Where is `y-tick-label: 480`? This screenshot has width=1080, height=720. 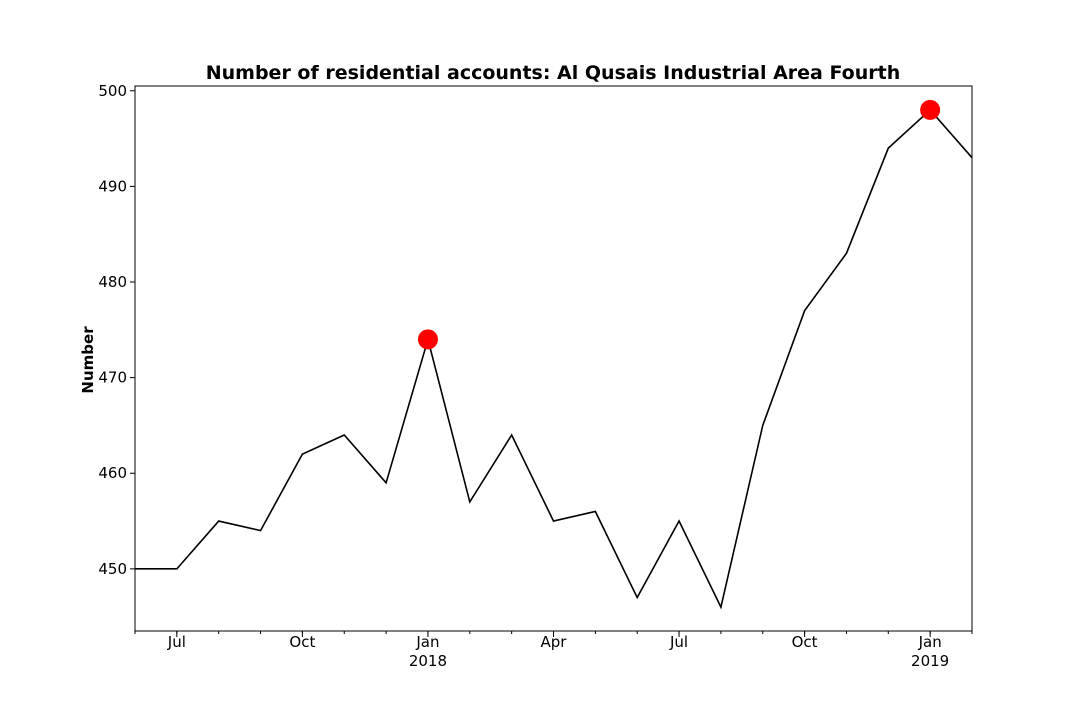 y-tick-label: 480 is located at coordinates (112, 282).